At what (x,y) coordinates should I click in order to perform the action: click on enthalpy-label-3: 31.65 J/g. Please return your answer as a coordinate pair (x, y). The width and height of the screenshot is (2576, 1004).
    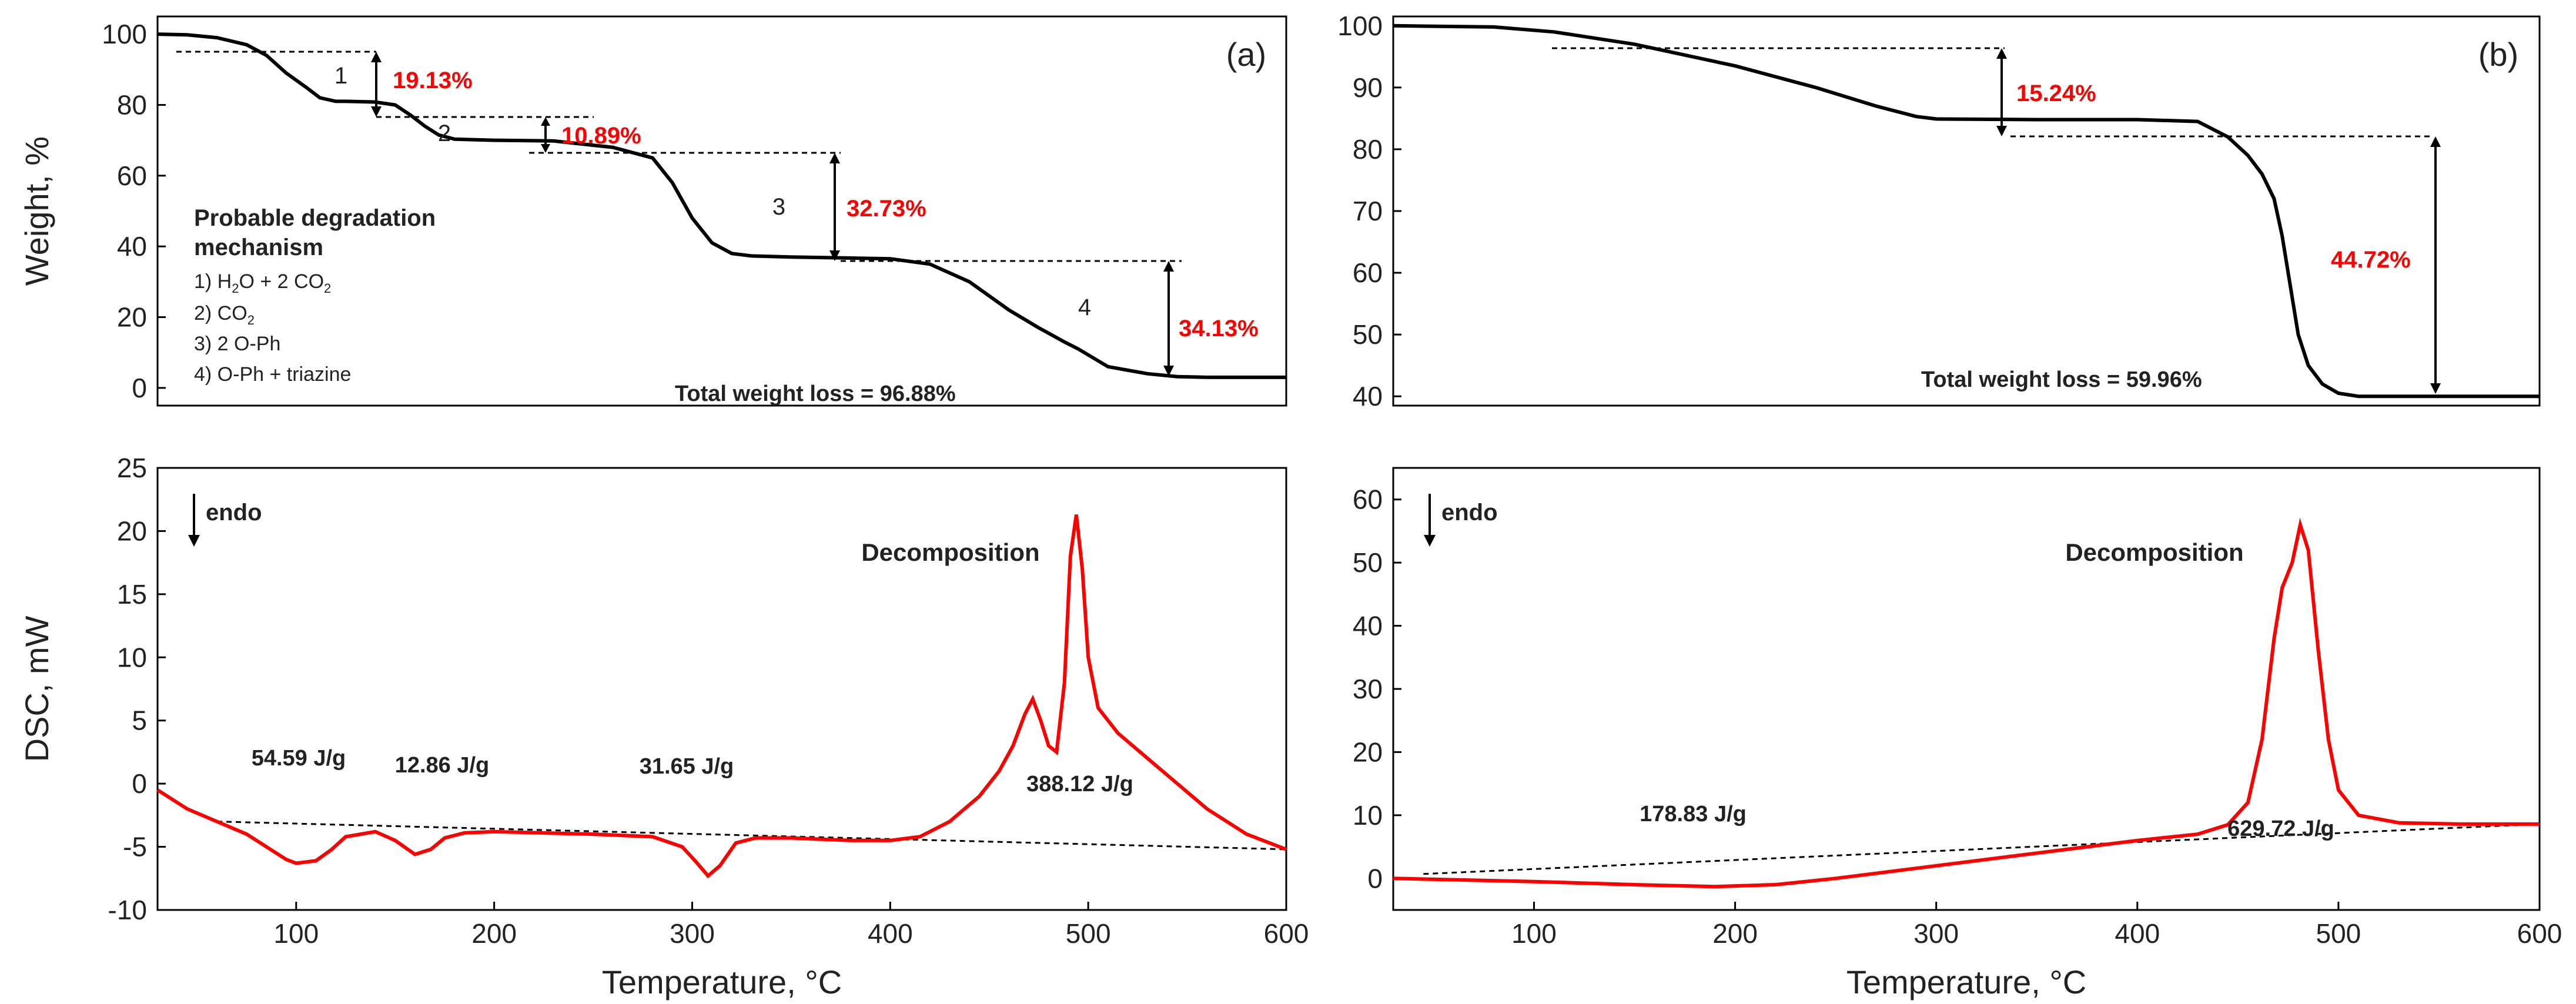
    Looking at the image, I should click on (687, 766).